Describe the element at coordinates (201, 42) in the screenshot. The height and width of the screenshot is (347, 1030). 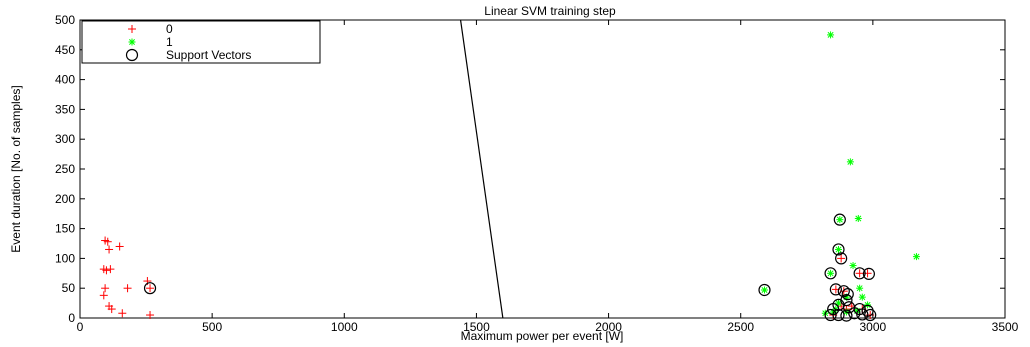
I see `legend-box` at that location.